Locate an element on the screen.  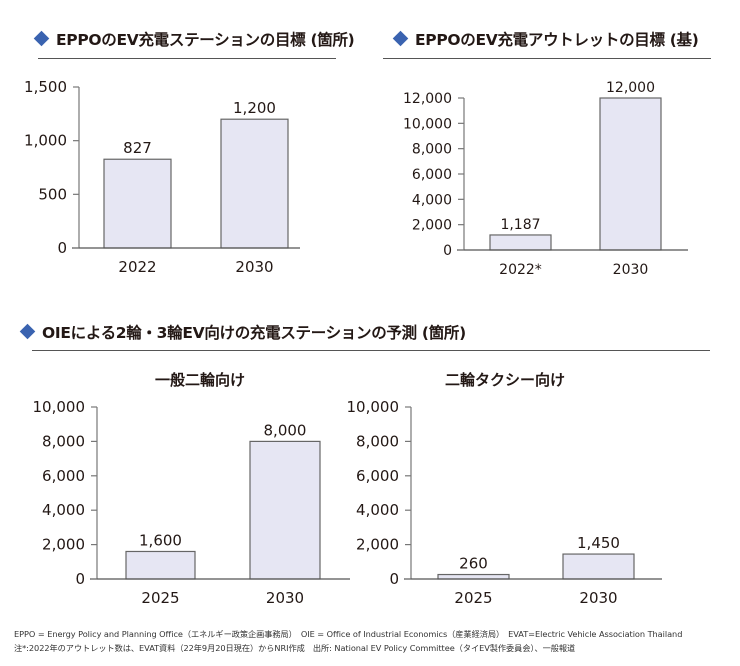
section-title-oie: OIEによる2輪・3輪EV向けの充電ステーションの予測 (箇所) is located at coordinates (242, 332).